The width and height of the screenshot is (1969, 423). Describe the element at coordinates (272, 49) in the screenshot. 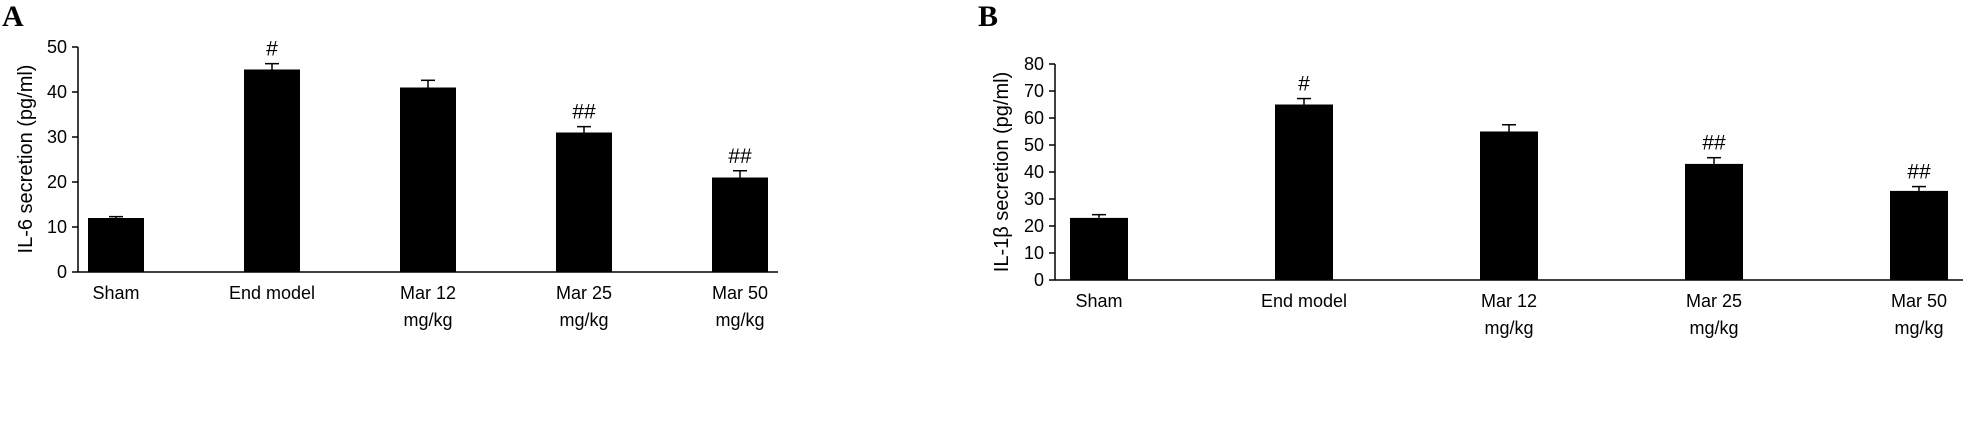

I see `panel-a-significance-label: #` at that location.